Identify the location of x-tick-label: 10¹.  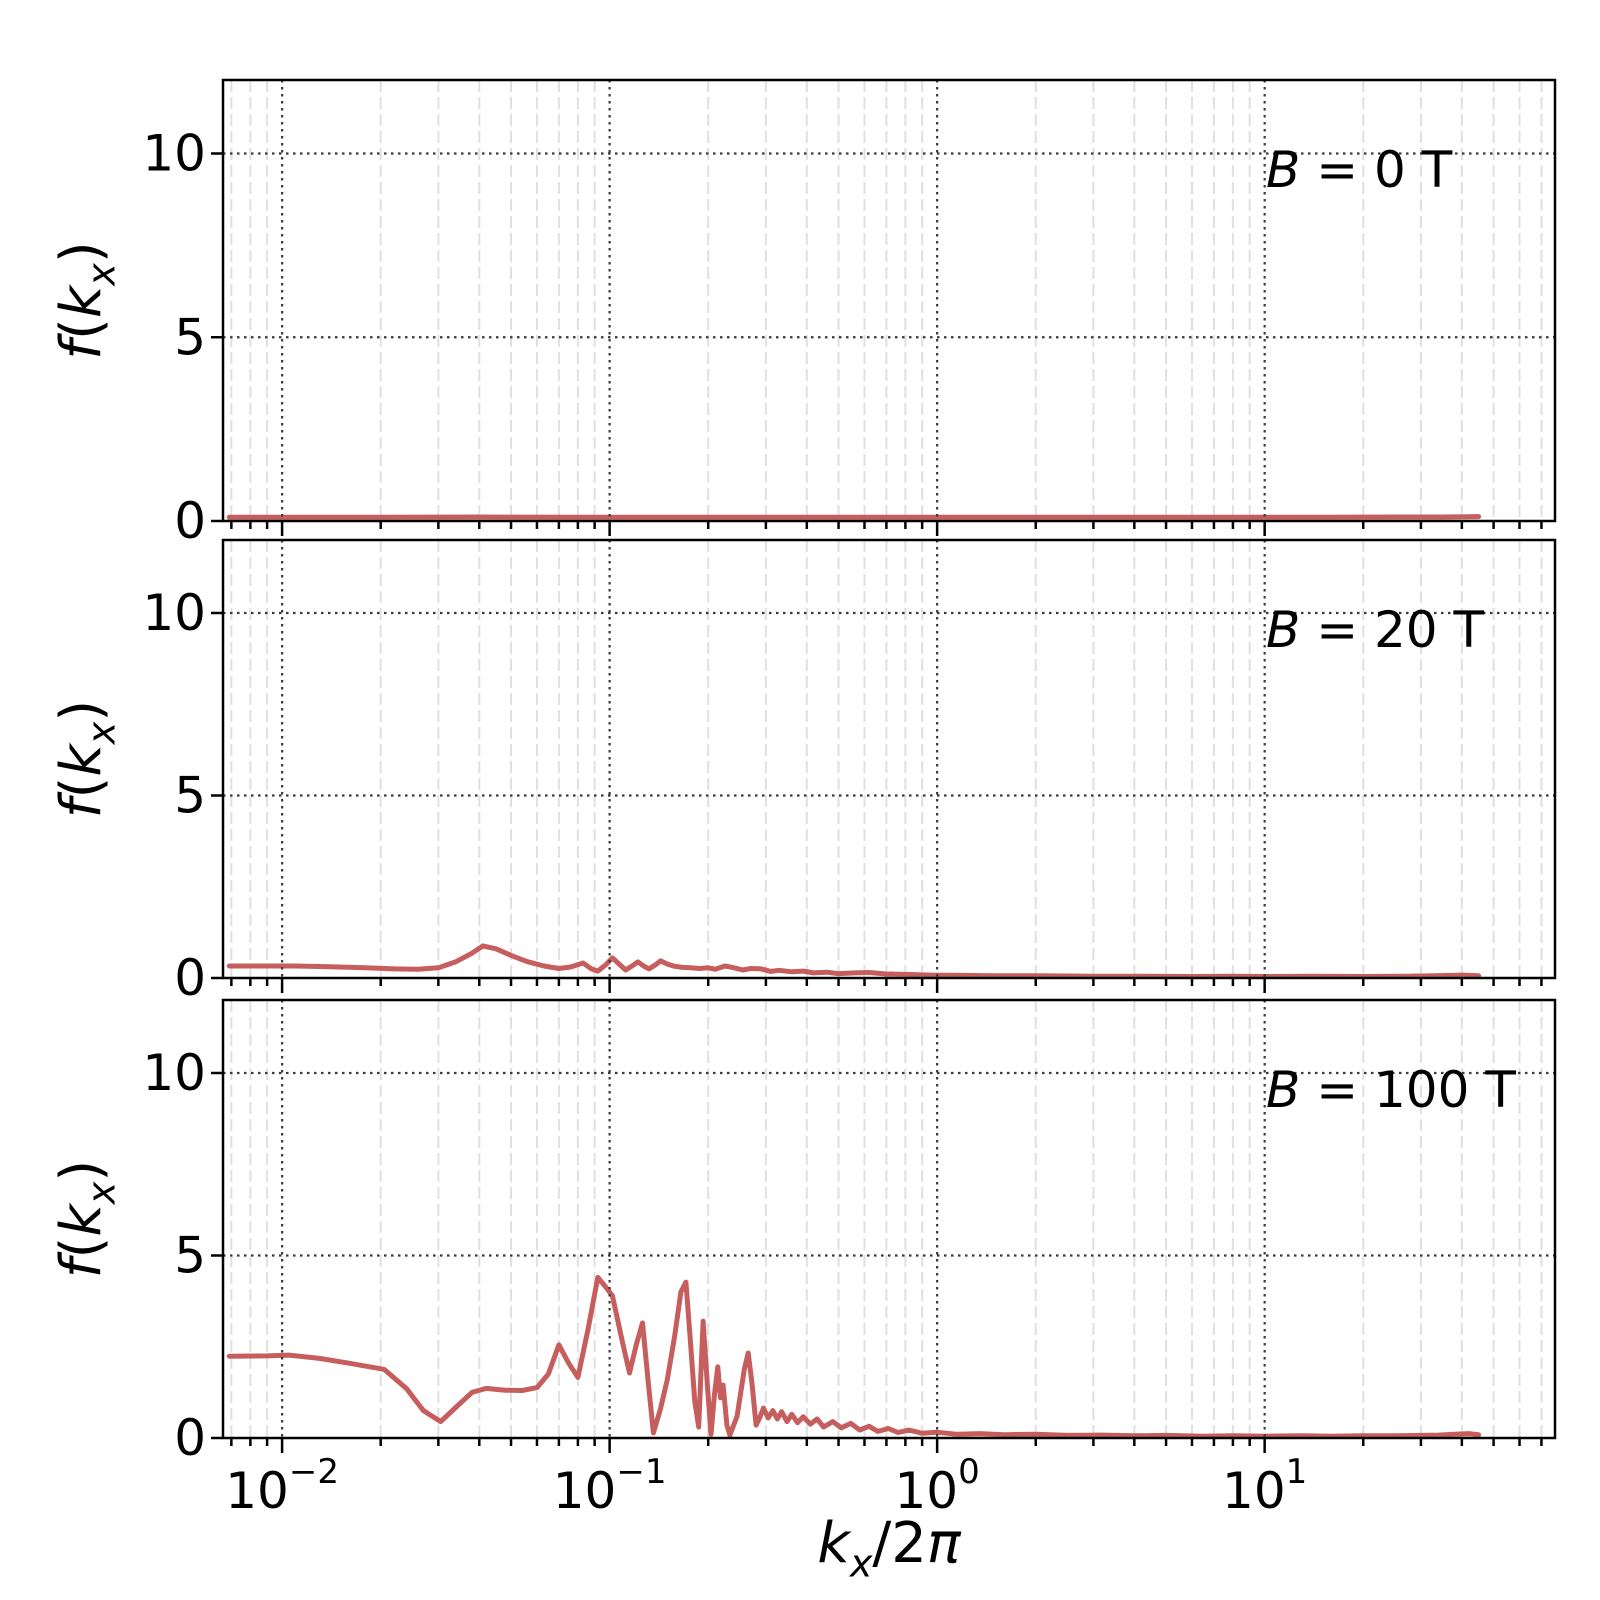
(1264, 1486).